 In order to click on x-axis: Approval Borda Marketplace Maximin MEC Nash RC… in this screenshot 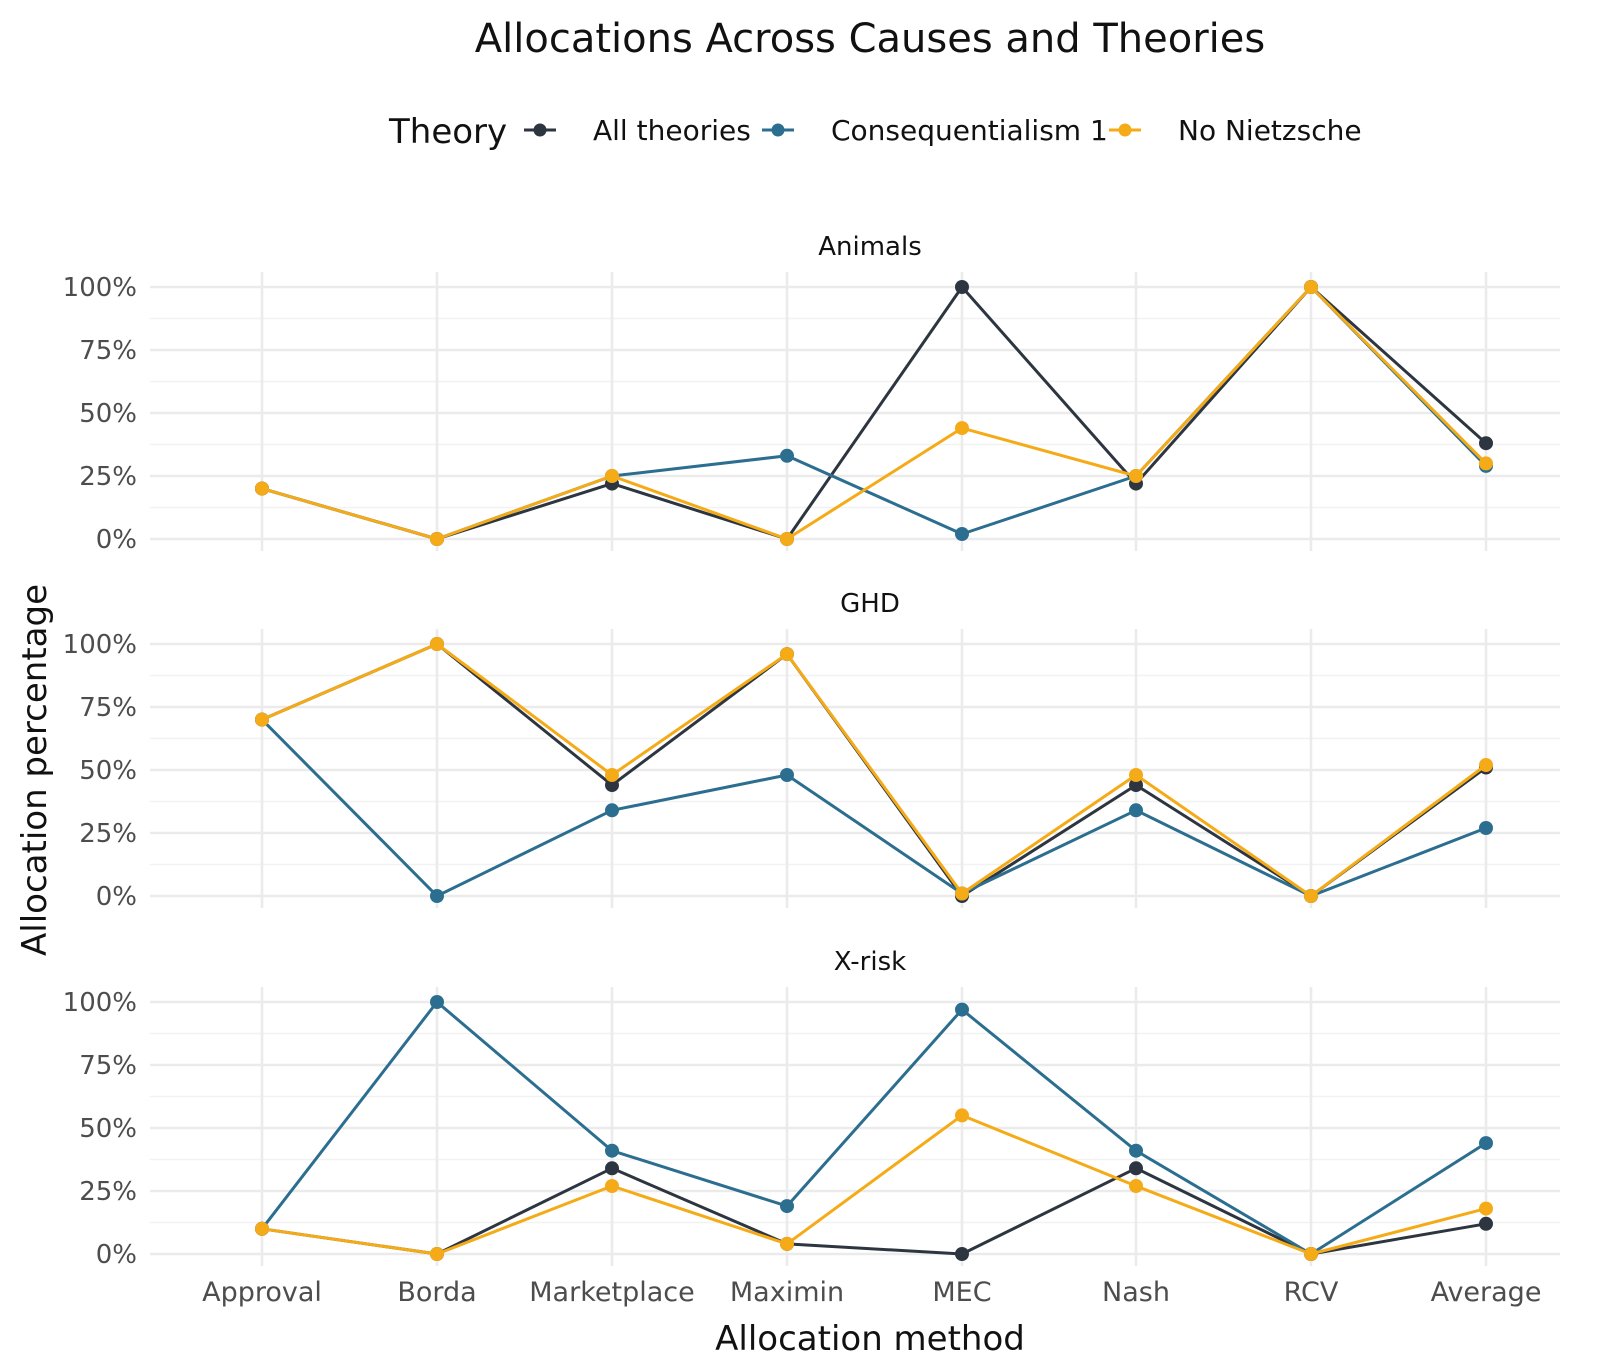, I will do `click(871, 1292)`.